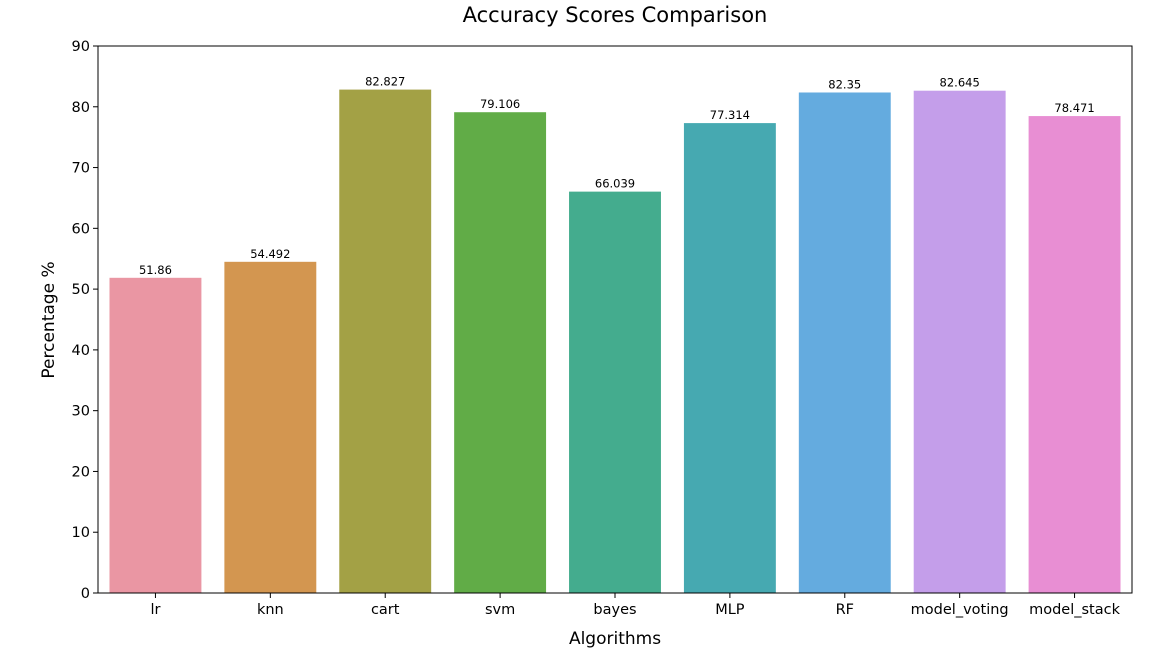 This screenshot has height=652, width=1155. What do you see at coordinates (845, 610) in the screenshot?
I see `x-tick-label-RF: RF` at bounding box center [845, 610].